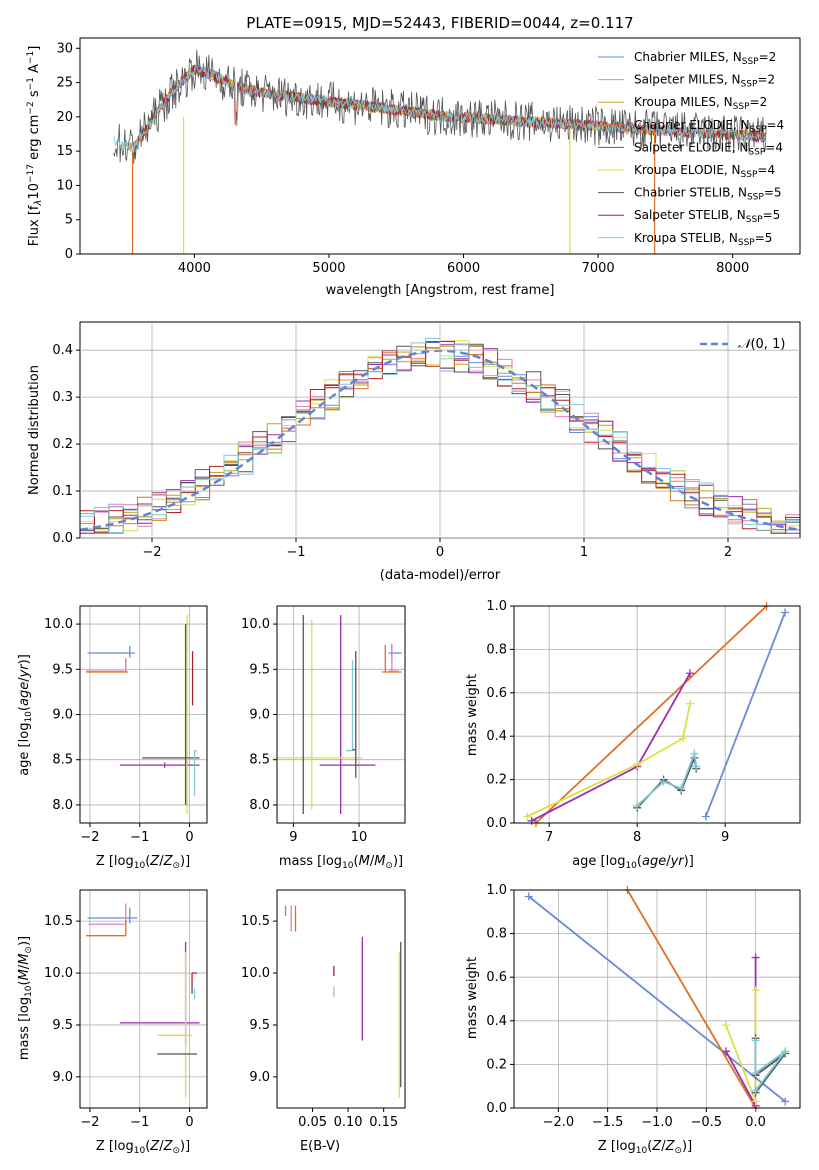 Image resolution: width=819 pixels, height=1170 pixels. I want to click on mass-weight-vs-z-ytick-label: 0.8, so click(496, 934).